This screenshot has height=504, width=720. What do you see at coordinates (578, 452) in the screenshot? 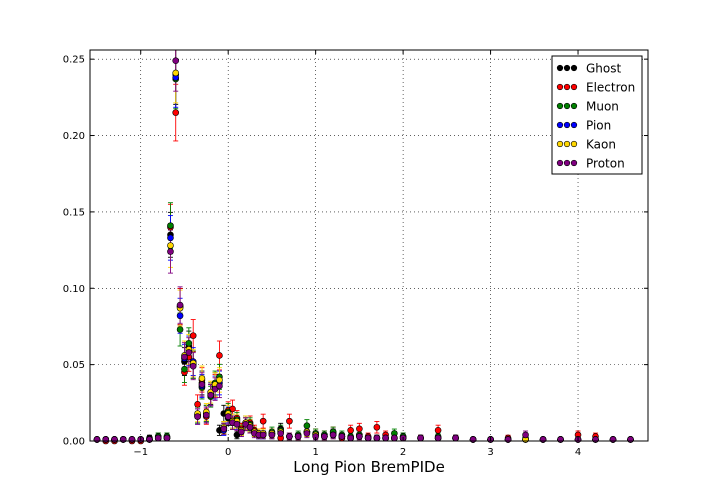
I see `x-tick-label: 4` at bounding box center [578, 452].